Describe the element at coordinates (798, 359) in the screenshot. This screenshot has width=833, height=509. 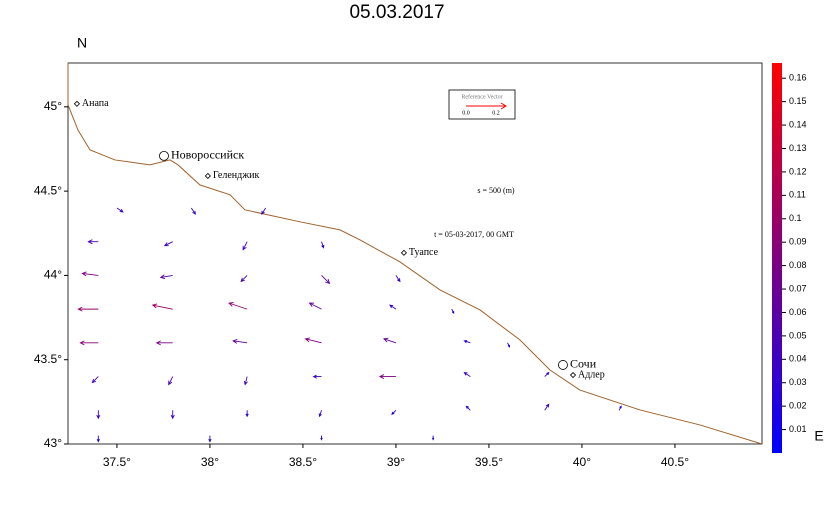
I see `colorbar-tick-label: 0.04` at that location.